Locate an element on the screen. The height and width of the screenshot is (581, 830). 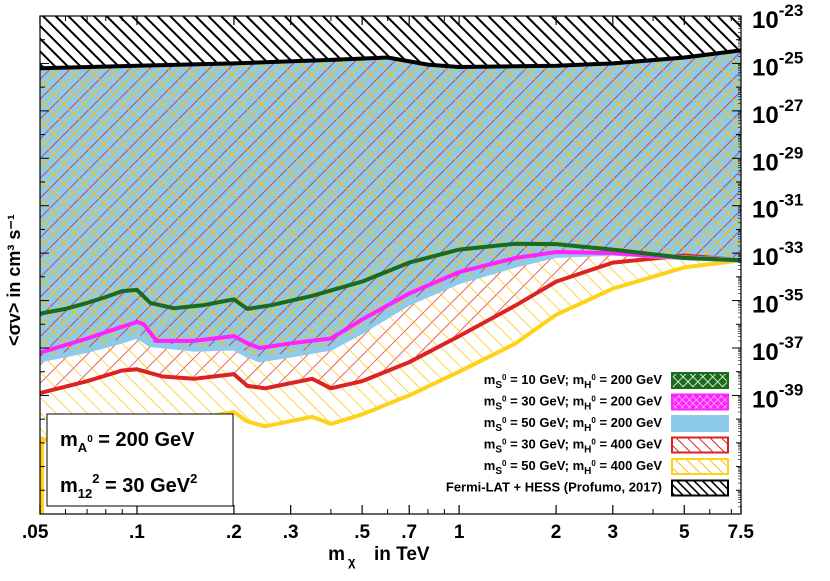
x-tick-label: 1 is located at coordinates (459, 532).